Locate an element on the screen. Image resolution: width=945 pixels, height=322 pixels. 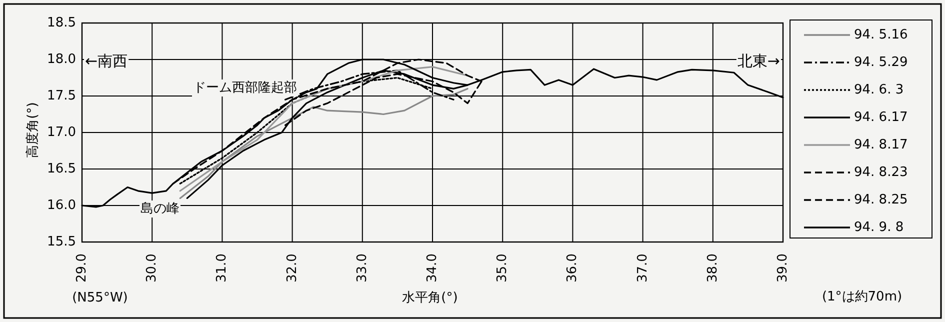
legend-label: 94. 9. 8 is located at coordinates (879, 227).